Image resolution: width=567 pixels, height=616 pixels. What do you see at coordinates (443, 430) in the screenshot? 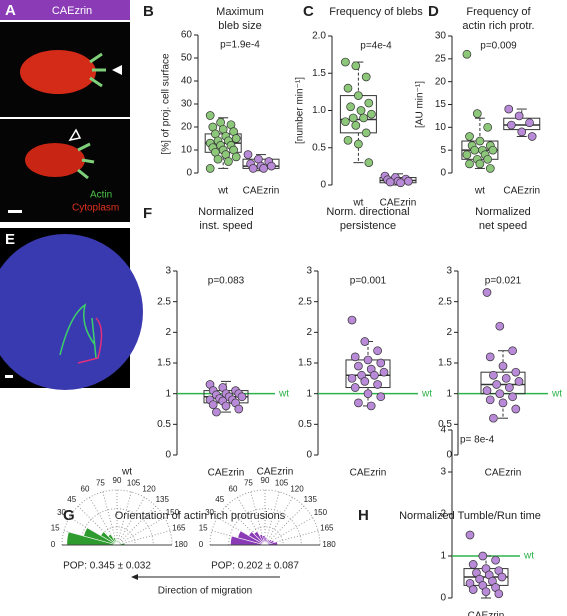
I see `y-tick-label: 4` at bounding box center [443, 430].